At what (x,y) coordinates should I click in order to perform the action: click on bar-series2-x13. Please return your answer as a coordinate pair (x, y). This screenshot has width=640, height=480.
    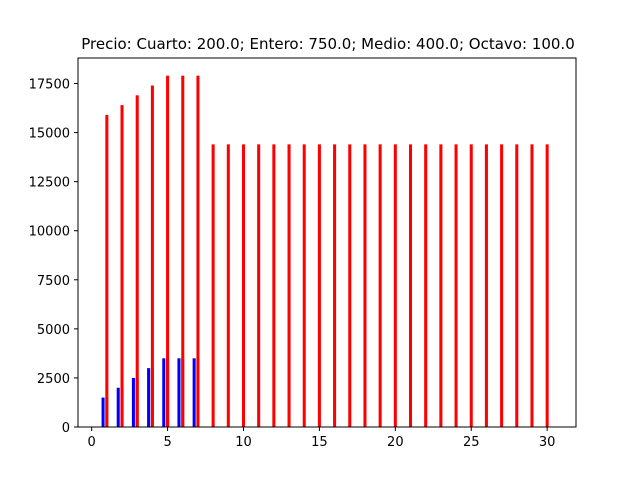
    Looking at the image, I should click on (289, 286).